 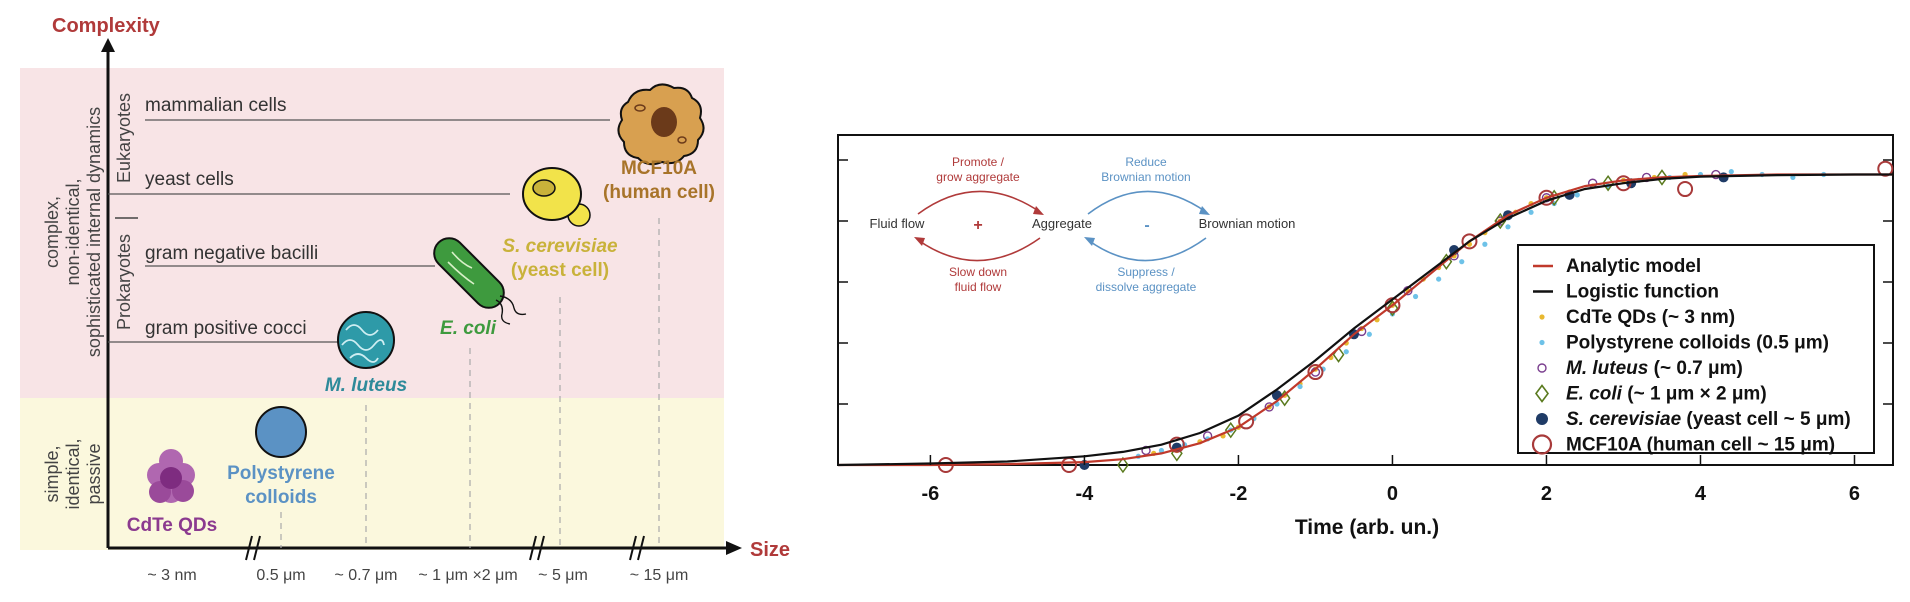 What do you see at coordinates (1247, 223) in the screenshot?
I see `inset-brownian: Brownian motion` at bounding box center [1247, 223].